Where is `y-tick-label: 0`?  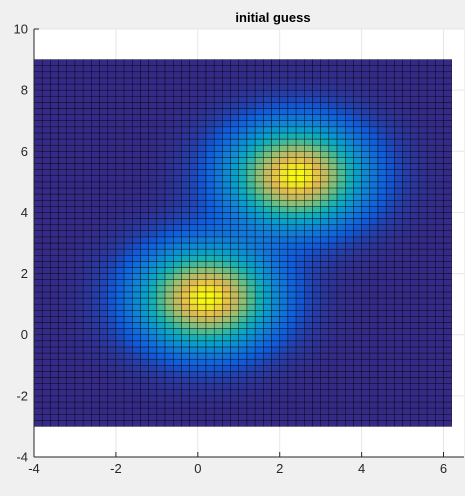 y-tick-label: 0 is located at coordinates (24, 334).